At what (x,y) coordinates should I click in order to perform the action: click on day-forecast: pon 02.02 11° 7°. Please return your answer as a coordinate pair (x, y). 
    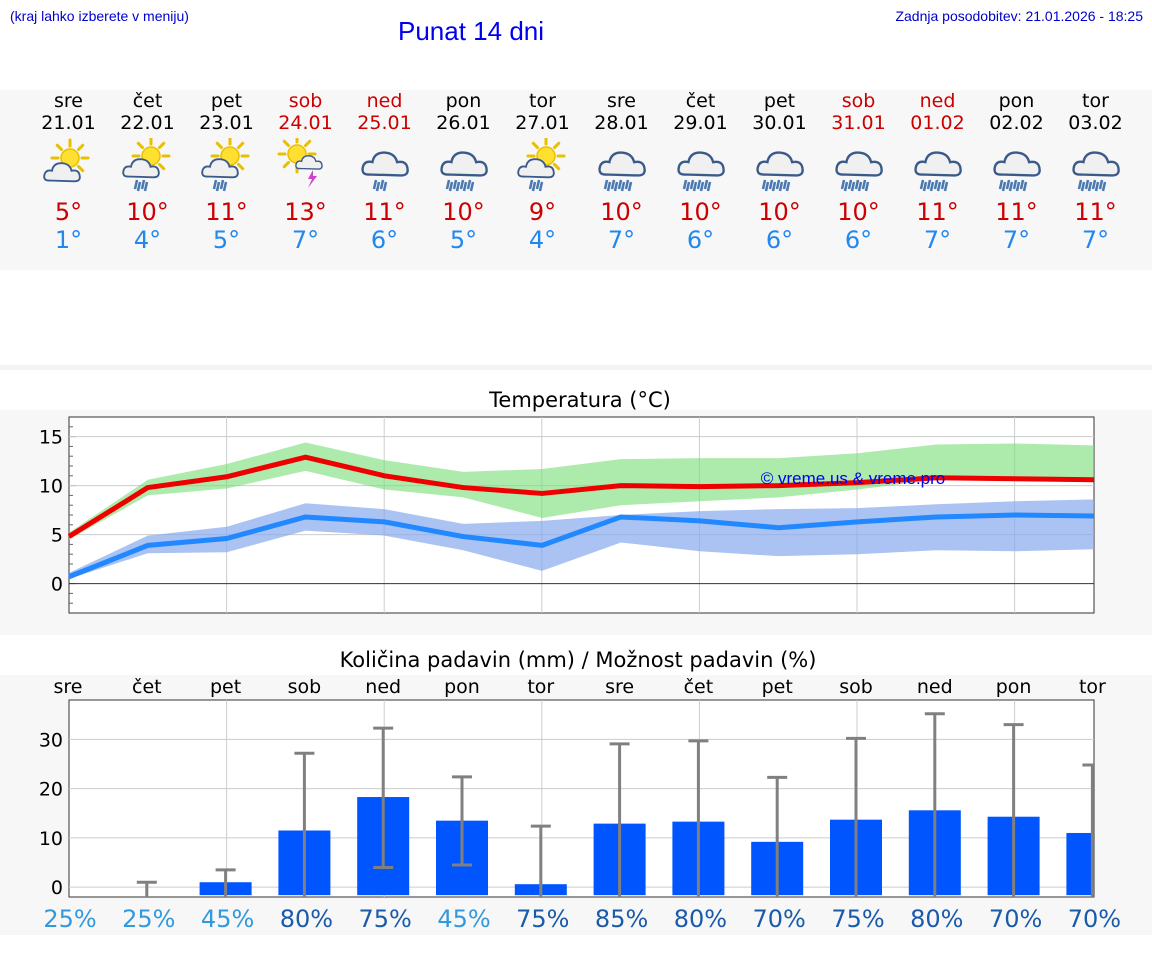
    Looking at the image, I should click on (1016, 172).